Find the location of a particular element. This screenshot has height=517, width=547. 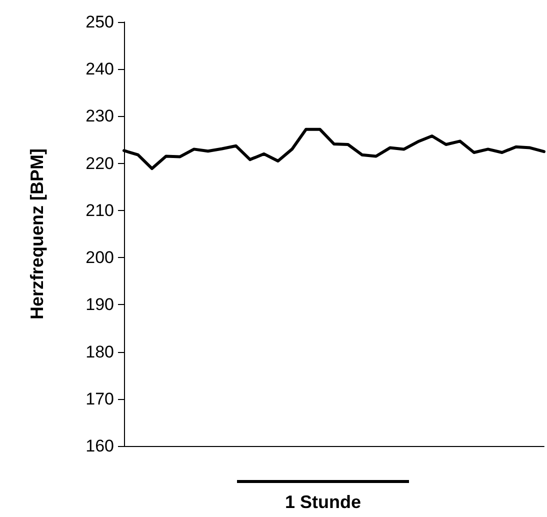

y-tick-label: 220 is located at coordinates (100, 163).